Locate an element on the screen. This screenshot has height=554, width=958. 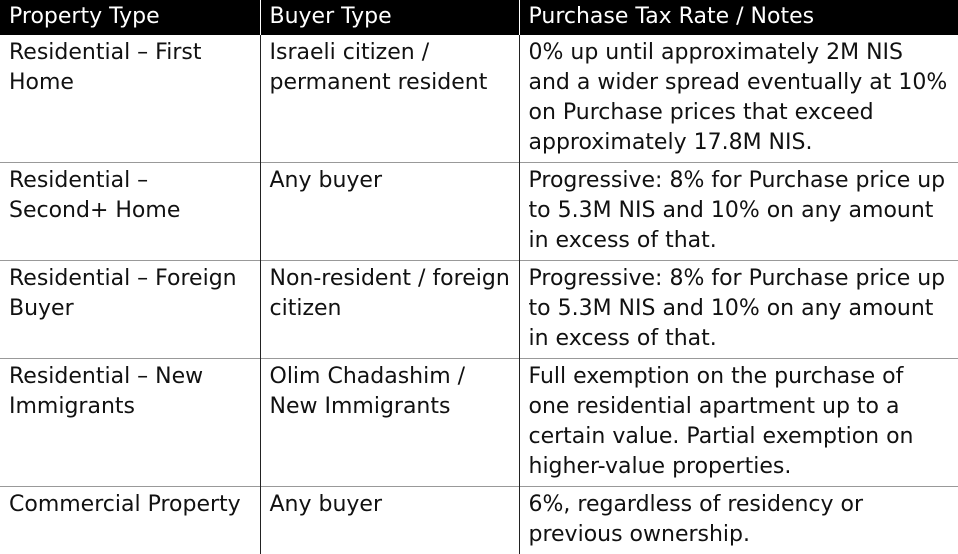
cell-buyer-type: Olim Chadashim / New Immigrants is located at coordinates (389, 423).